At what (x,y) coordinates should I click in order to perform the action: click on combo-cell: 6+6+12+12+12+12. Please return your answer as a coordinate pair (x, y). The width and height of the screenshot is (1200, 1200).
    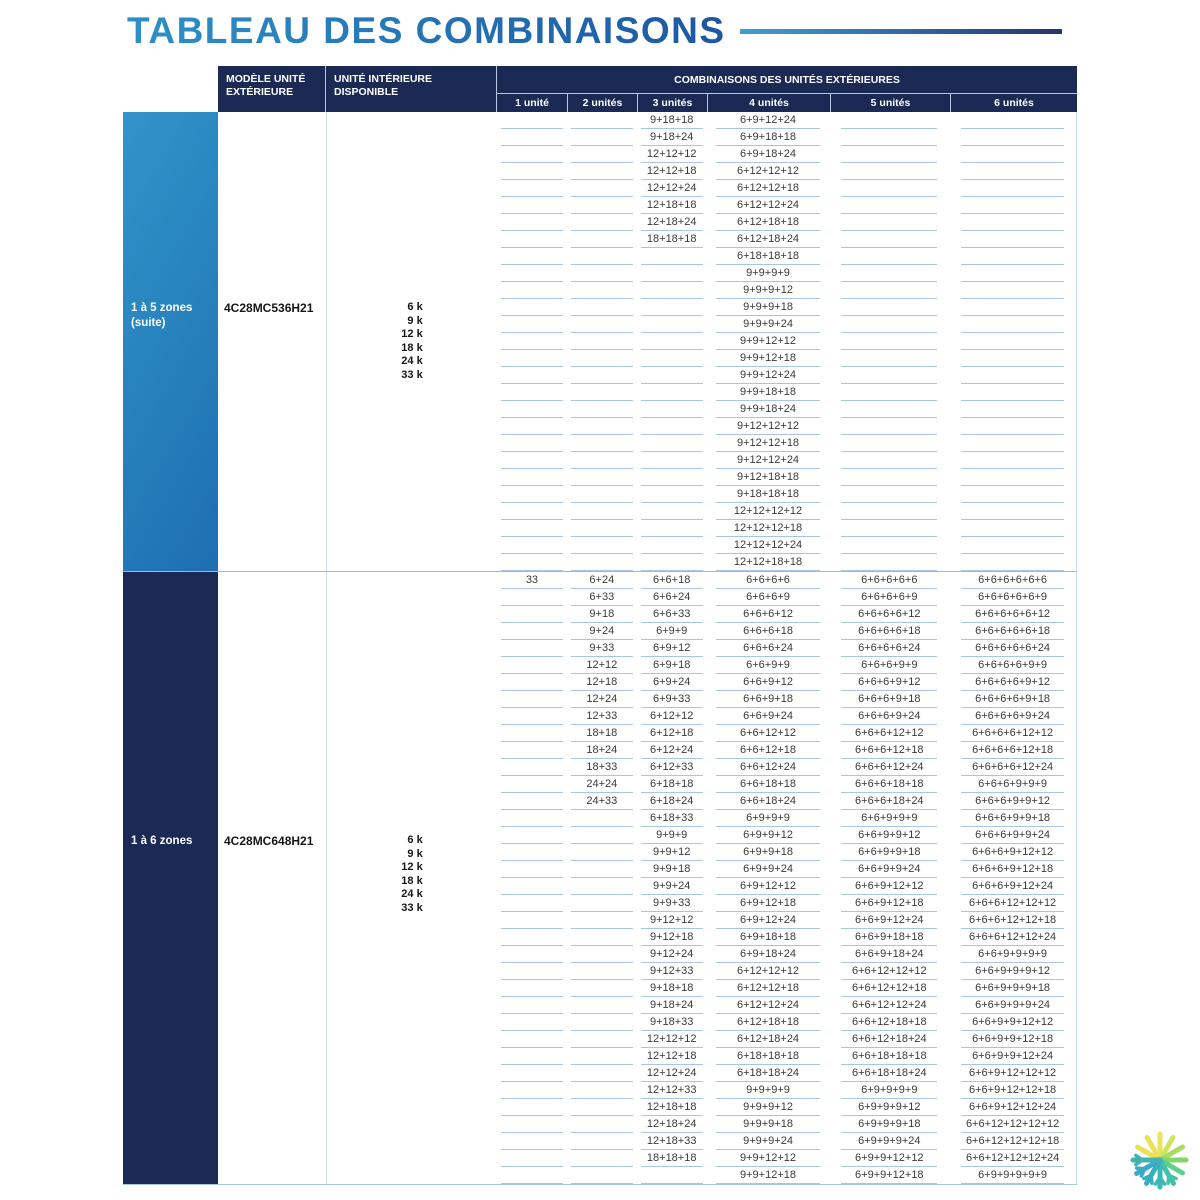
    Looking at the image, I should click on (1012, 1124).